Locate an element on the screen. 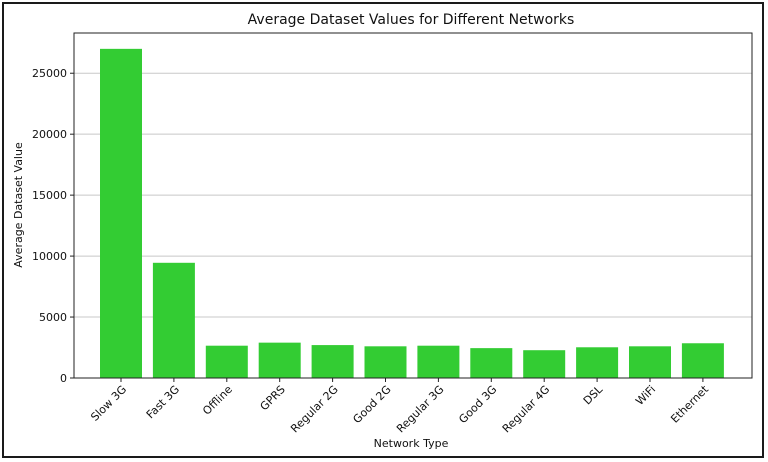  y-tick-label: 5000 is located at coordinates (53, 317).